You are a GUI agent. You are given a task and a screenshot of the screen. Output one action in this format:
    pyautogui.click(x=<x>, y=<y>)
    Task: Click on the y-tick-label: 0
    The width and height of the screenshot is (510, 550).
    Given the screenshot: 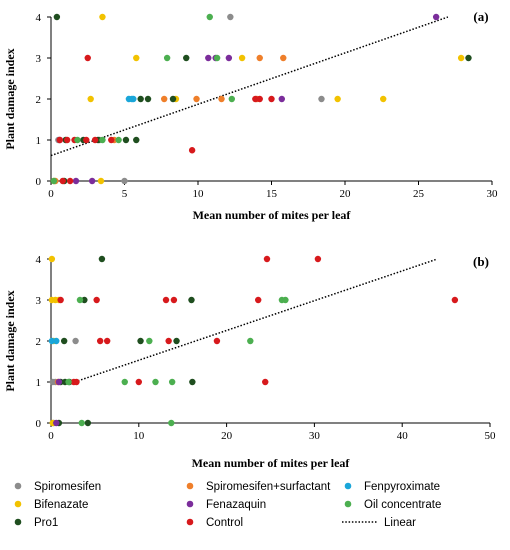 What is the action you would take?
    pyautogui.click(x=39, y=182)
    